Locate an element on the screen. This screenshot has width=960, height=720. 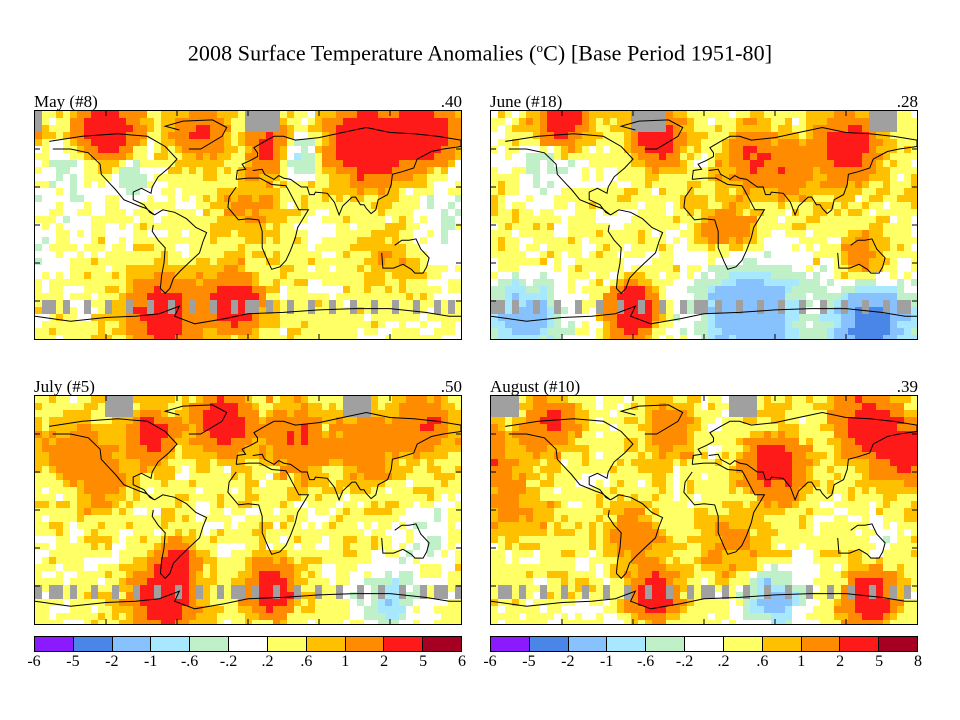
color-scale-tick-label: -.6 is located at coordinates (189, 661).